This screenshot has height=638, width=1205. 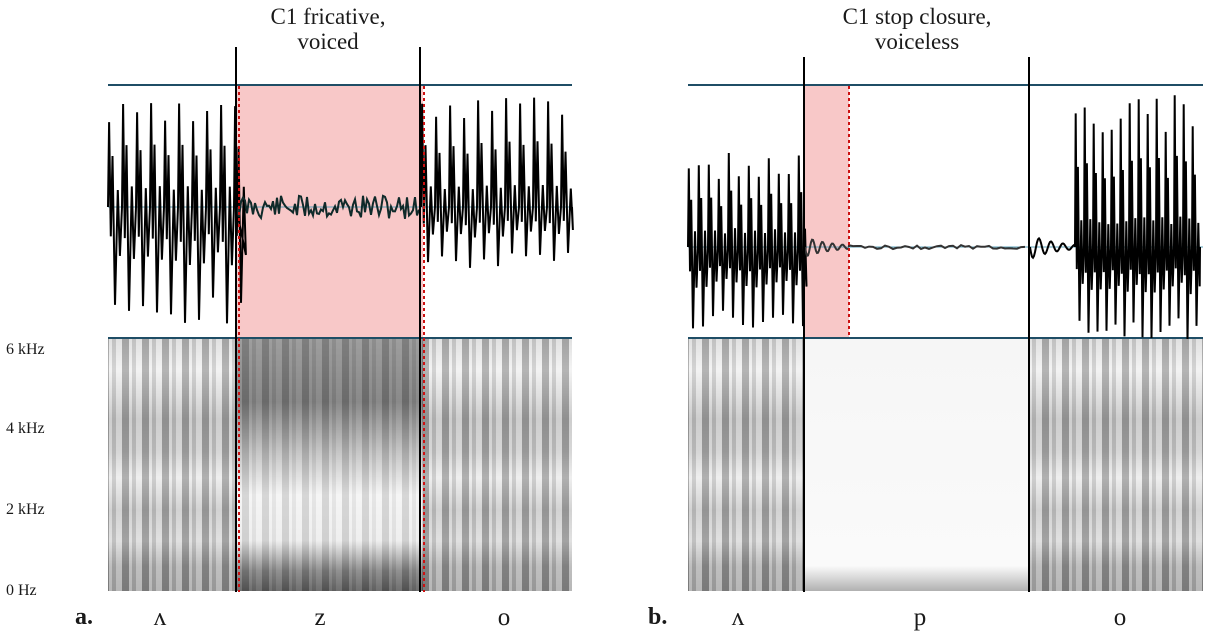 I want to click on segment-a-3: o, so click(x=504, y=617).